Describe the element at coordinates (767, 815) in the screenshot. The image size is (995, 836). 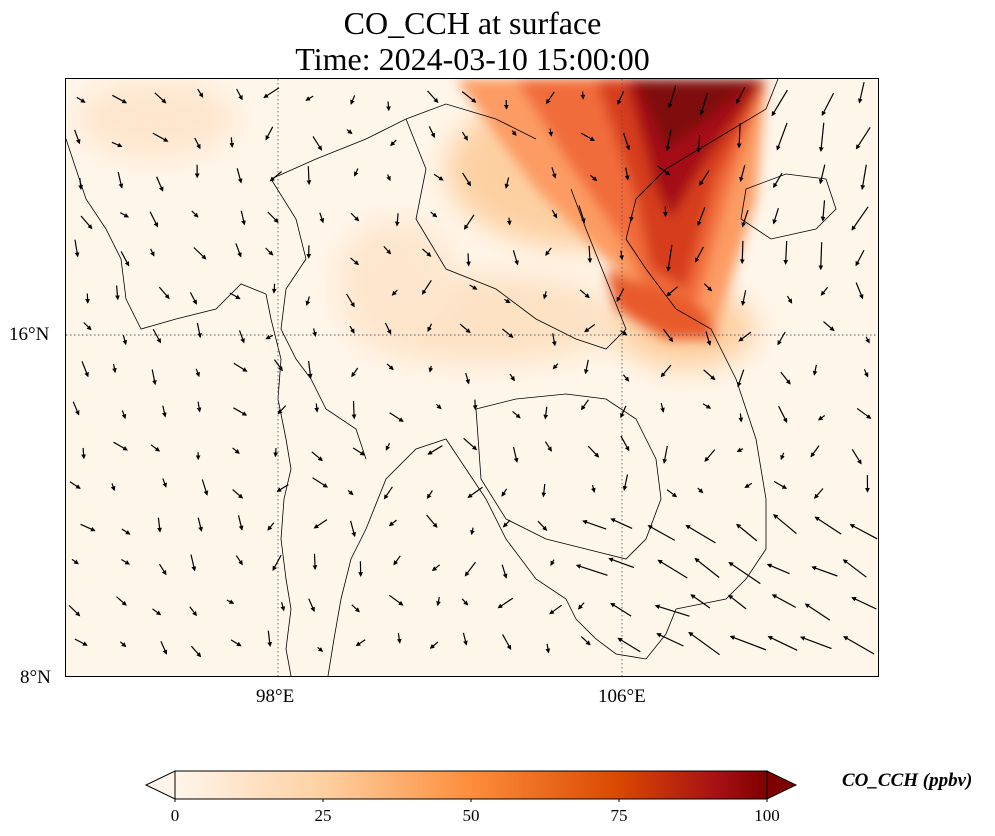
I see `colorbar-tick-100: 100` at that location.